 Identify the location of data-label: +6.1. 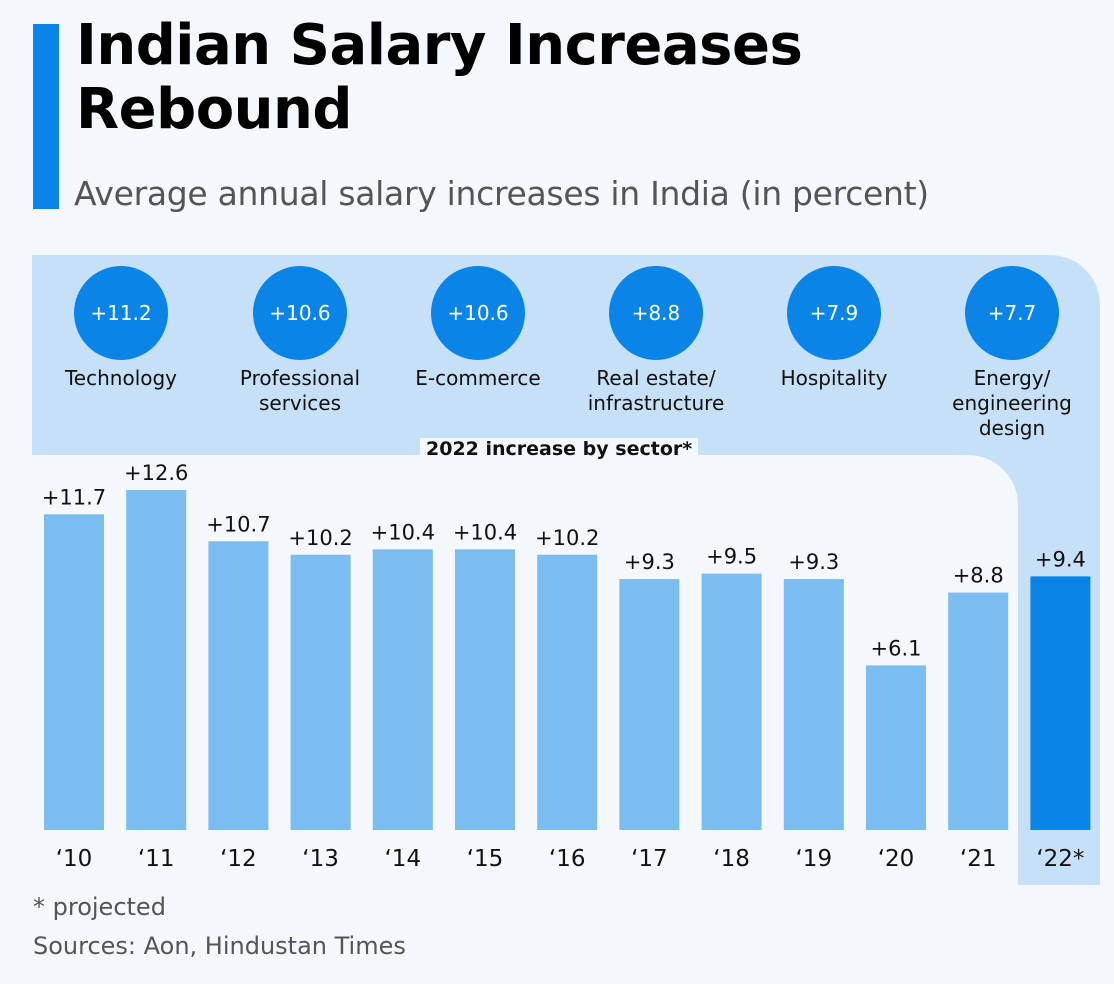
(896, 648).